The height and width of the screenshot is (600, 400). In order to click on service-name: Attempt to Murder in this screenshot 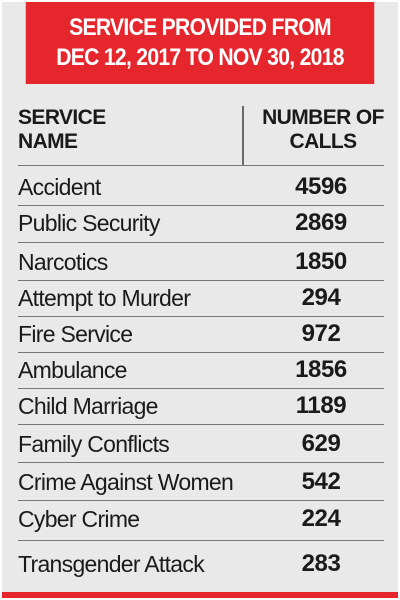, I will do `click(104, 298)`.